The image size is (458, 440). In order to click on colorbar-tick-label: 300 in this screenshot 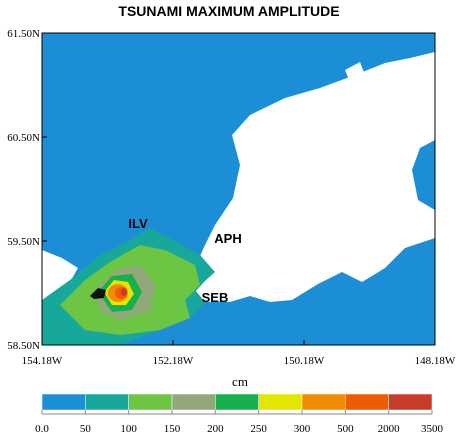, I will do `click(302, 429)`.